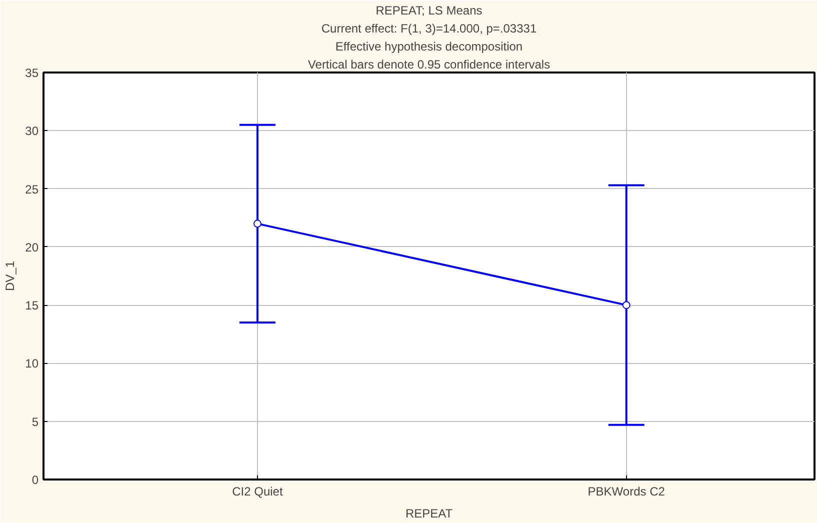 This screenshot has height=523, width=817. What do you see at coordinates (32, 305) in the screenshot?
I see `y-tick-label: 15` at bounding box center [32, 305].